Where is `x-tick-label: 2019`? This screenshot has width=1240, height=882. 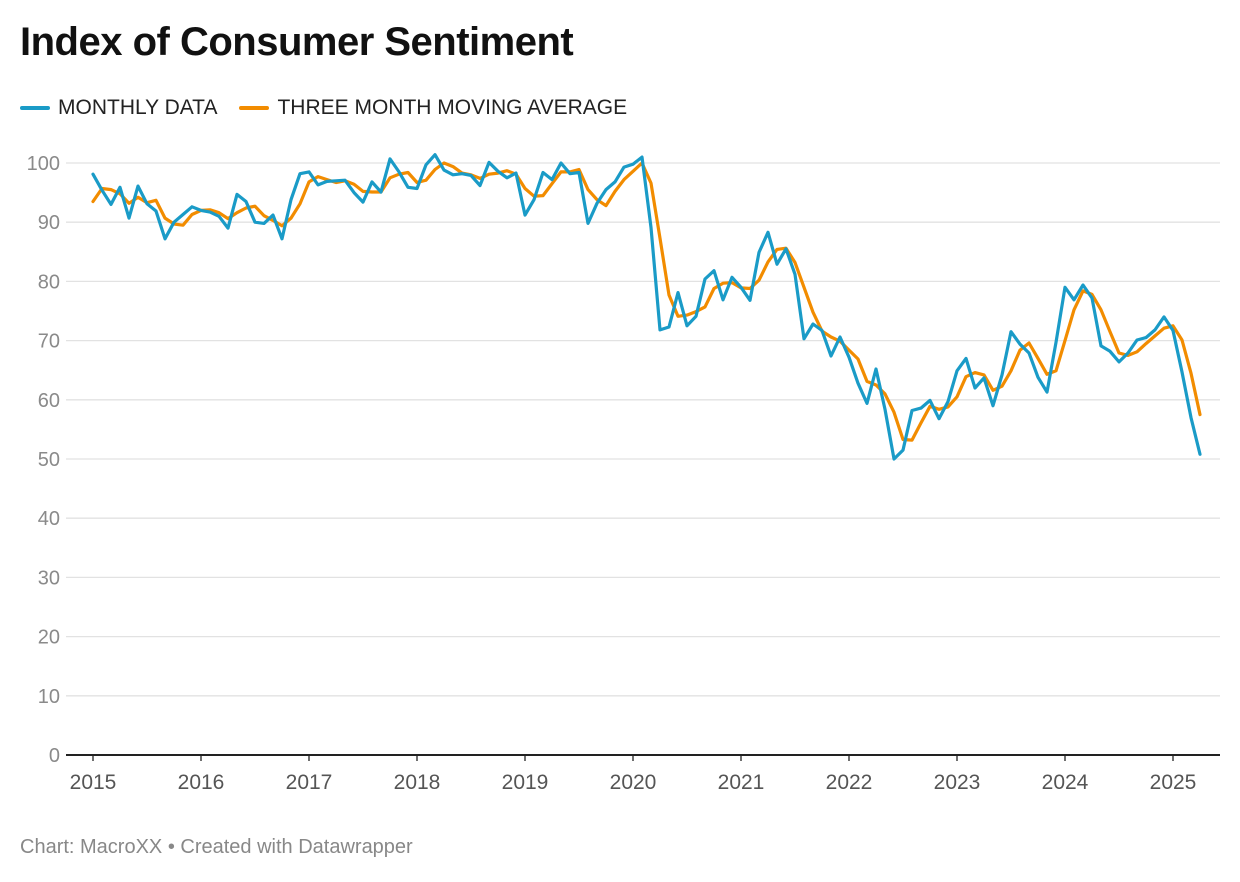 x-tick-label: 2019 is located at coordinates (525, 782).